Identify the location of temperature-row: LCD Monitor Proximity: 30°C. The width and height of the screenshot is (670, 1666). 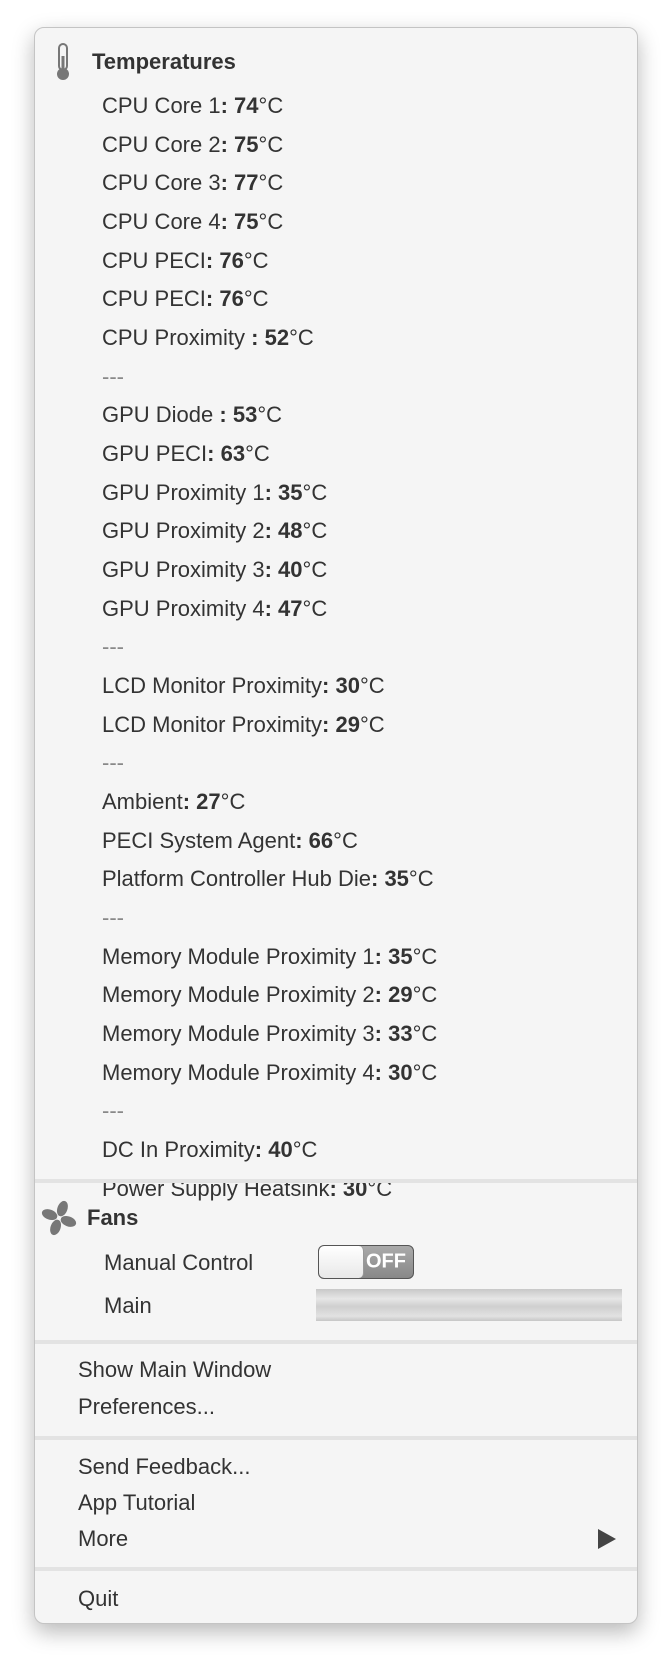
(243, 686).